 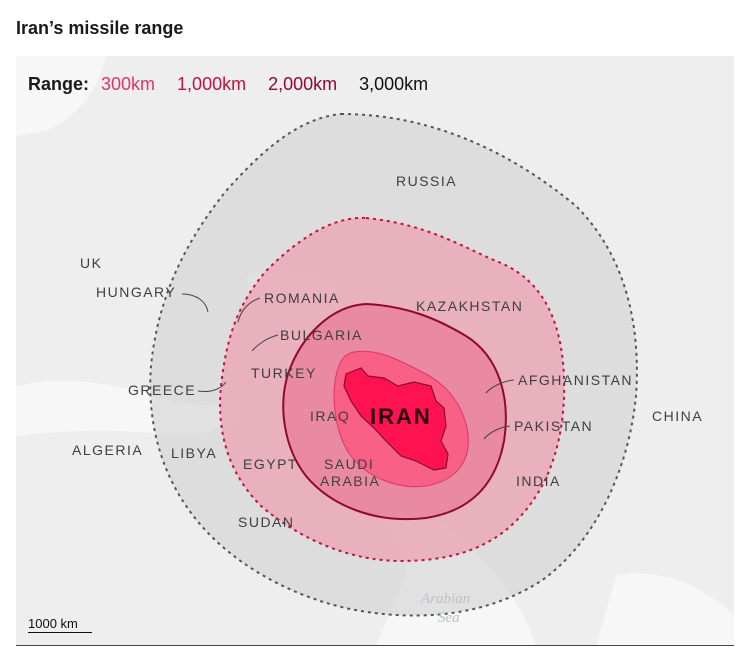 What do you see at coordinates (265, 343) in the screenshot?
I see `leader-bulgaria` at bounding box center [265, 343].